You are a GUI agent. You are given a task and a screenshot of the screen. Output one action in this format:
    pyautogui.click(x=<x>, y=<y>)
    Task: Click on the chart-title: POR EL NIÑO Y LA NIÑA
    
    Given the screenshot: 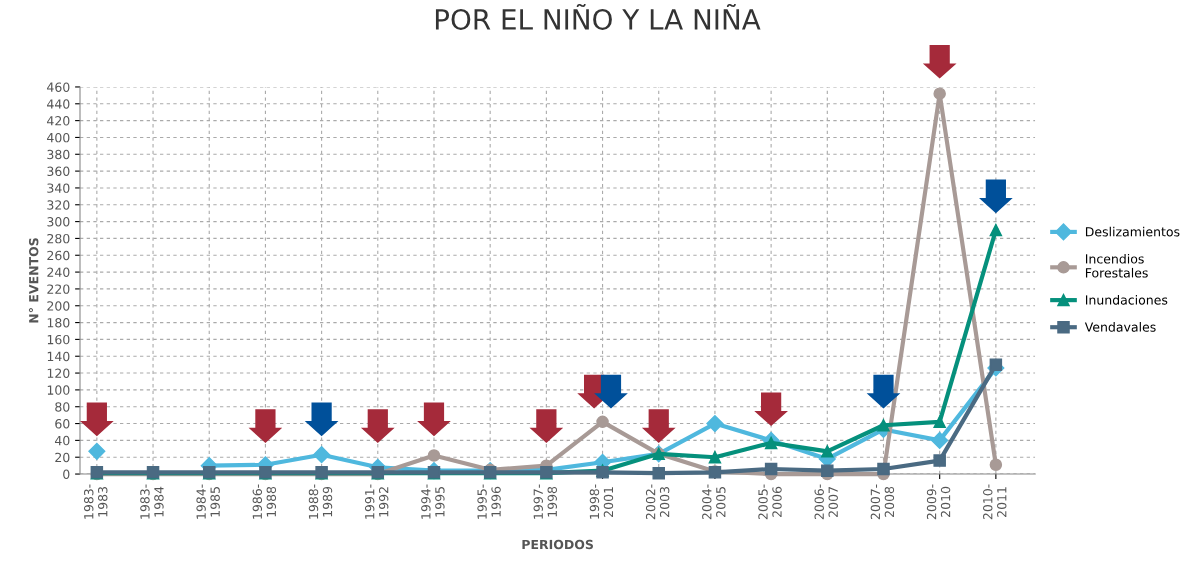 What is the action you would take?
    pyautogui.click(x=598, y=17)
    